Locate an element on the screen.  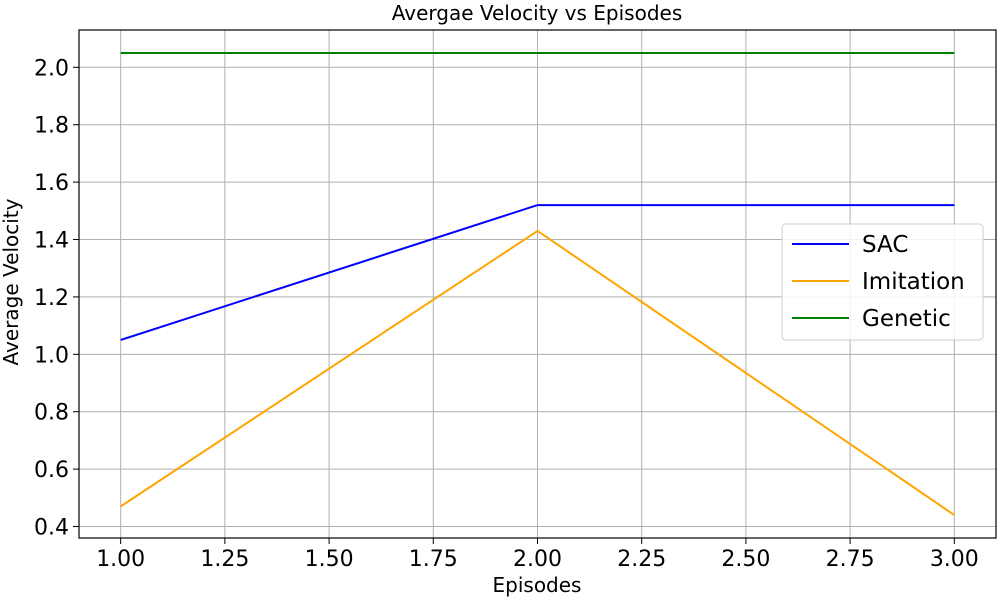
x-tick-label: 3.00 is located at coordinates (954, 559).